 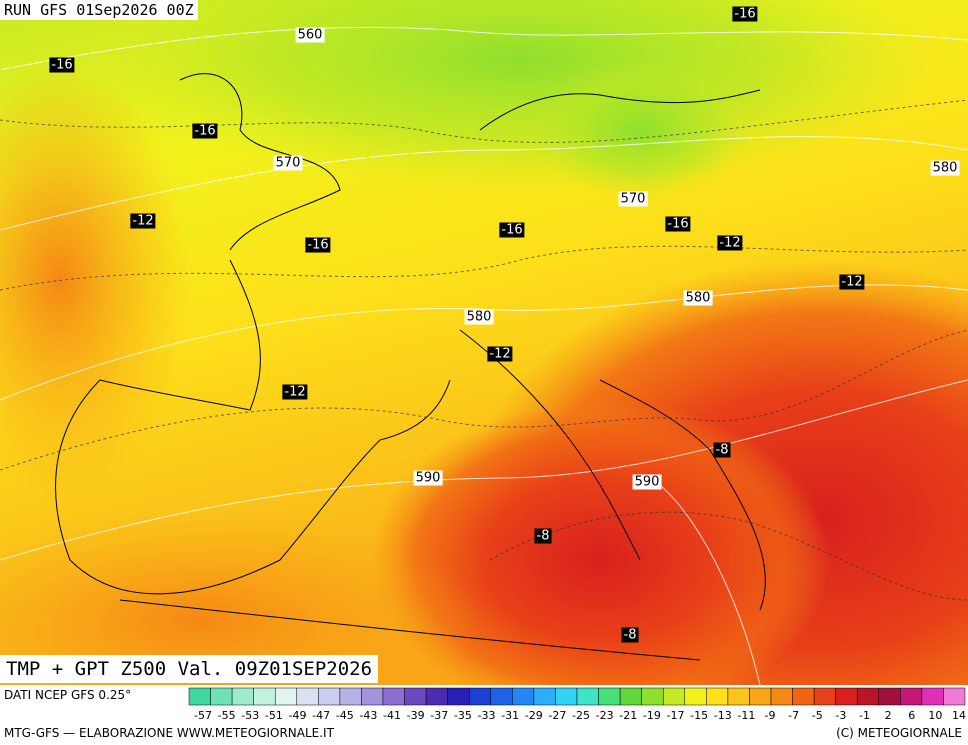 I want to click on colorbar-tick-label: -23, so click(x=605, y=715).